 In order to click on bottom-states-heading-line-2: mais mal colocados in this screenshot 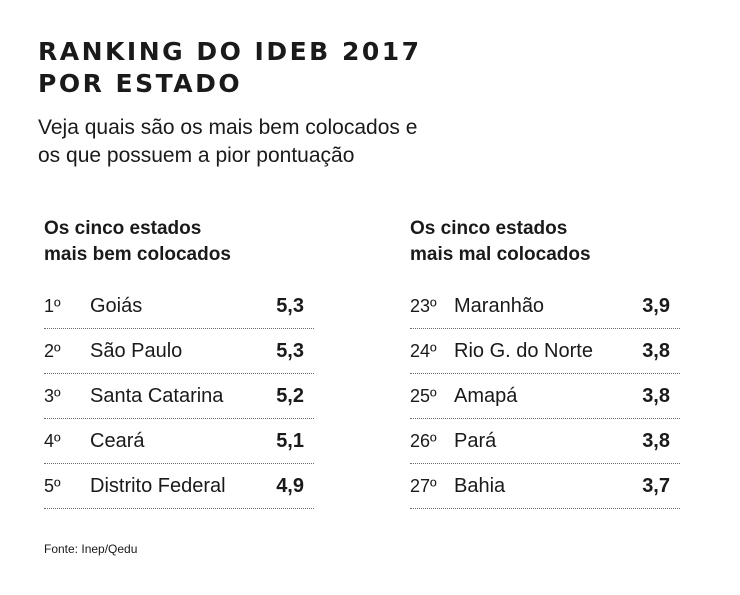, I will do `click(500, 254)`.